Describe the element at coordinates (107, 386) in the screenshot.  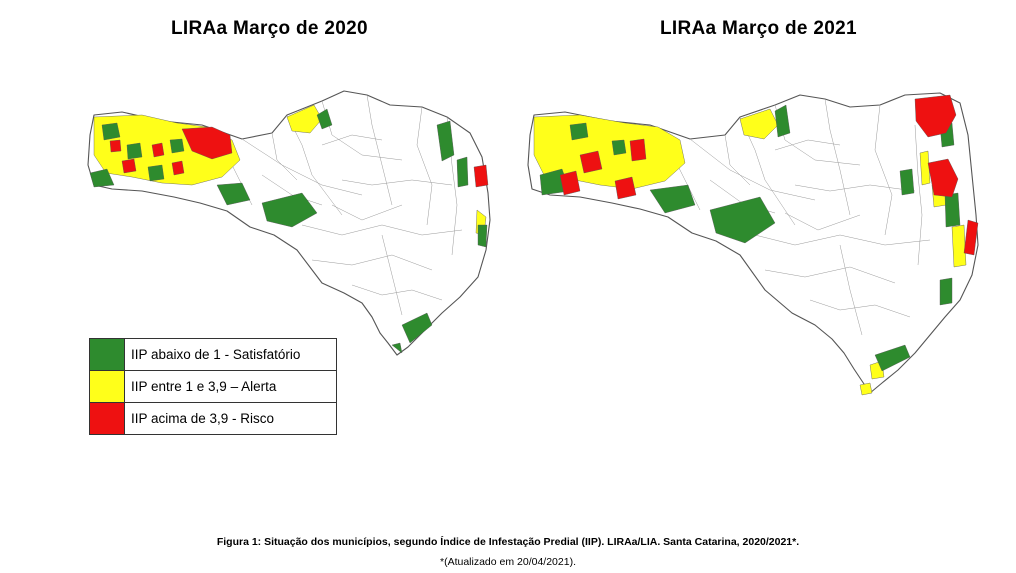
I see `legend-swatch-yellow` at that location.